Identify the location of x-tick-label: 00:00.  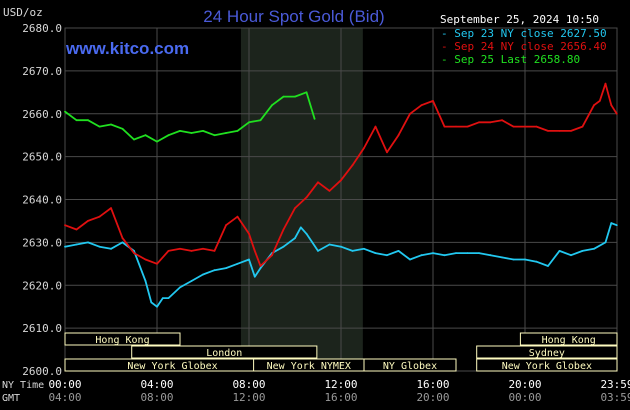
(524, 397).